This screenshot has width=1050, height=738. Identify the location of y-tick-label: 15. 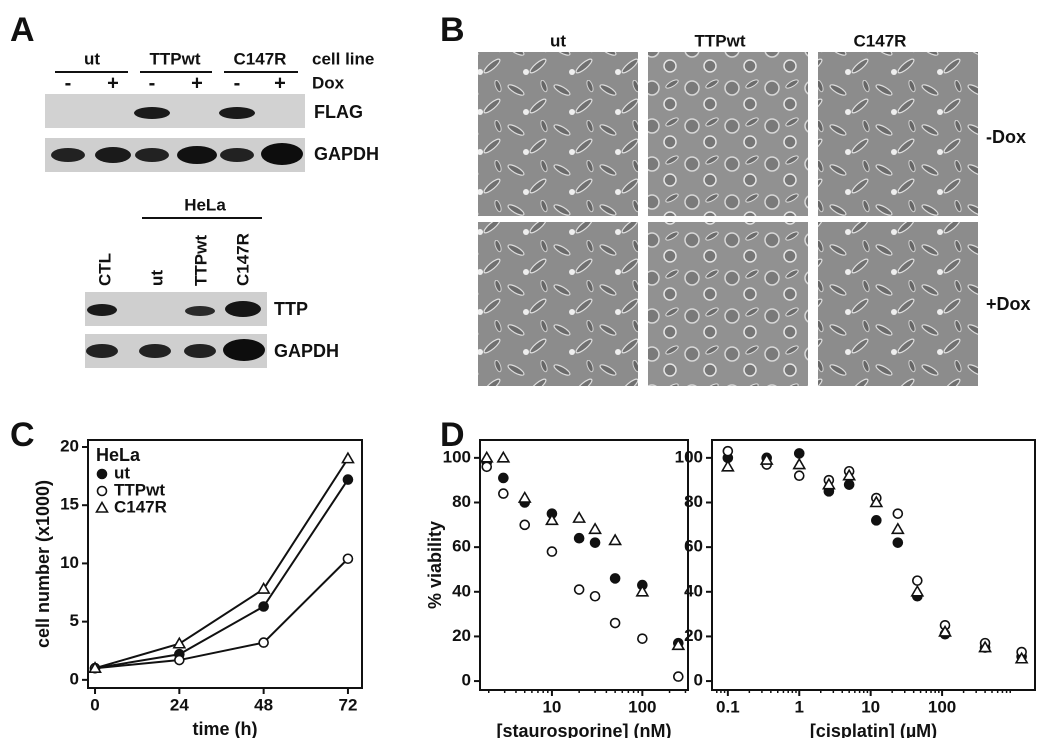
(69, 504).